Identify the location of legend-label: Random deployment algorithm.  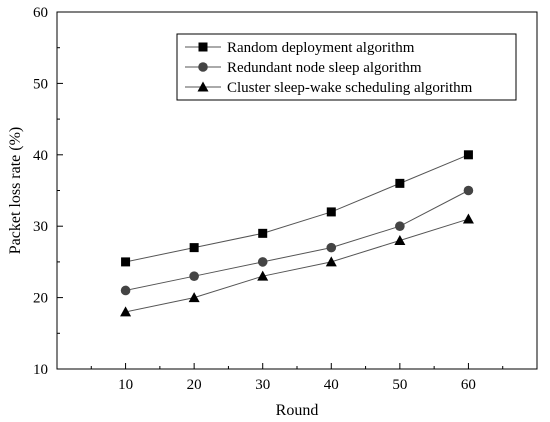
(321, 48).